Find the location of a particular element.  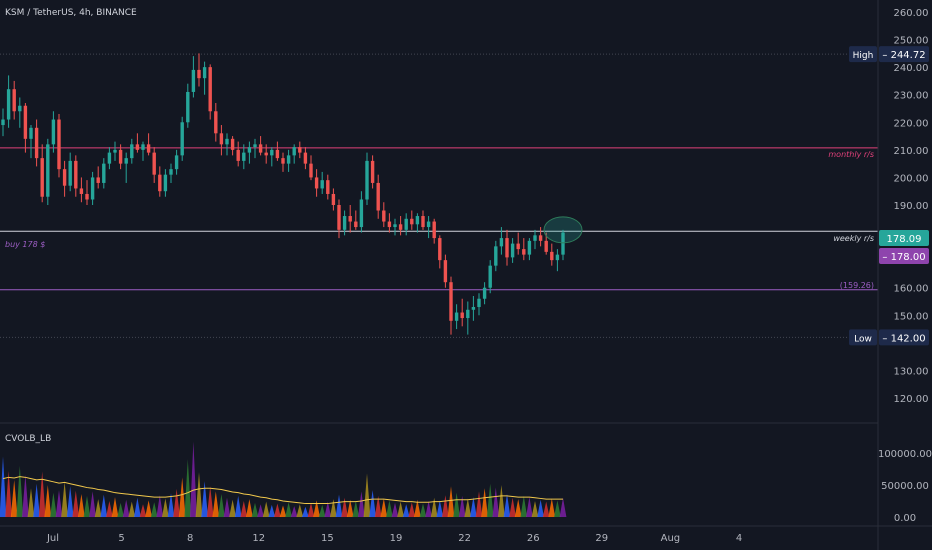

low-marker-tag is located at coordinates (863, 337).